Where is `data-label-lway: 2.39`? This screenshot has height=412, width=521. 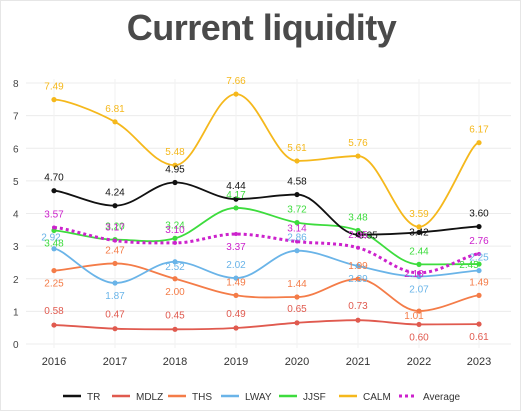
data-label-lway: 2.39 is located at coordinates (358, 279).